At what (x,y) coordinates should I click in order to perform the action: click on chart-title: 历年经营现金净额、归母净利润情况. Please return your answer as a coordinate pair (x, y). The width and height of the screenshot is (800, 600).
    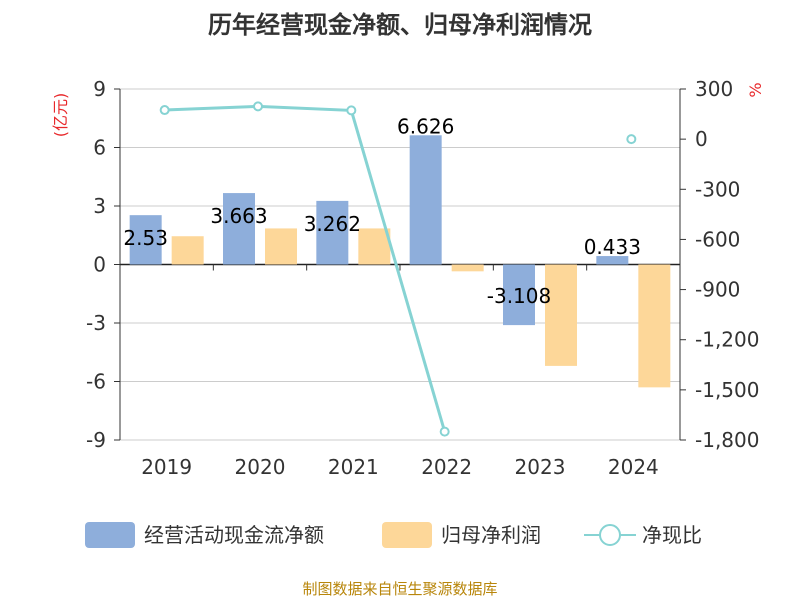
    Looking at the image, I should click on (400, 25).